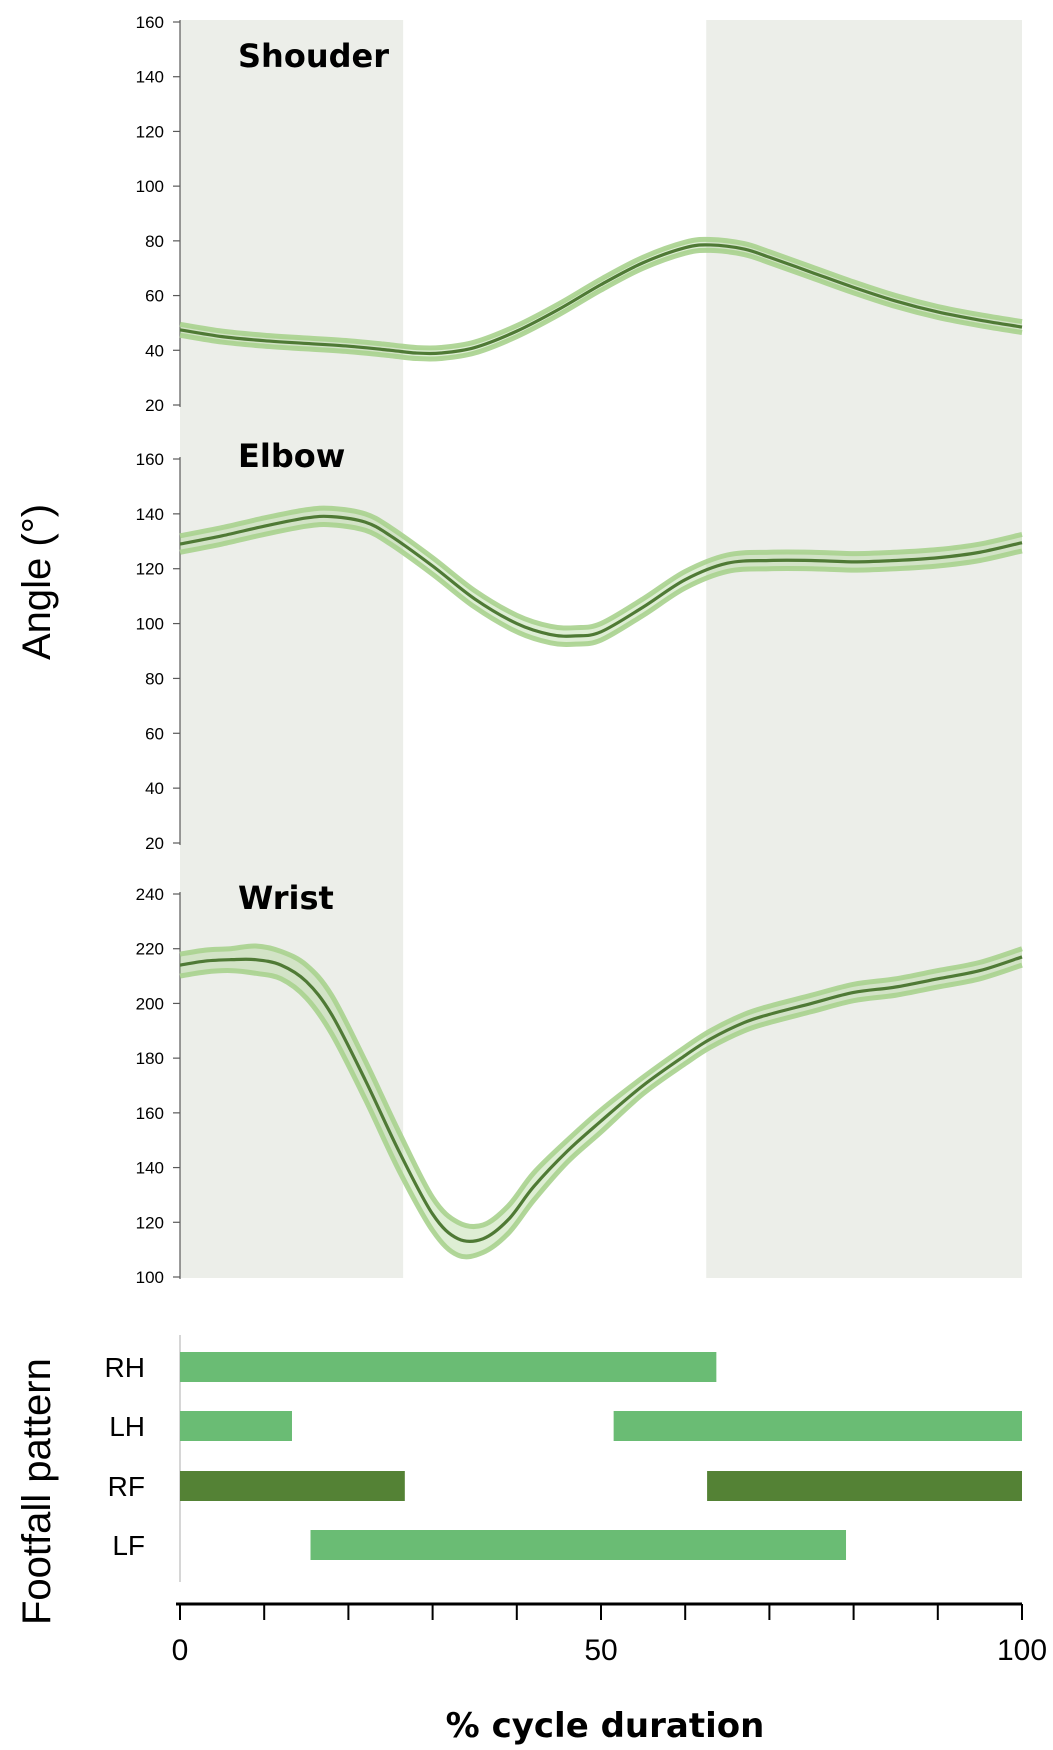  What do you see at coordinates (37, 582) in the screenshot?
I see `y-axis-title: Angle (°)` at bounding box center [37, 582].